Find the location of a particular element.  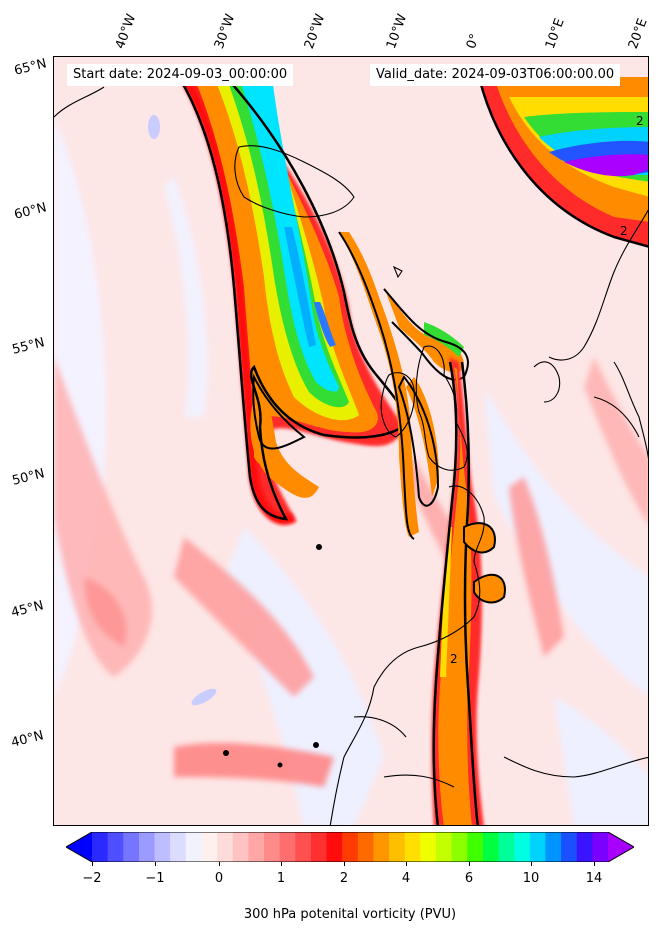

colorbar is located at coordinates (350, 847).